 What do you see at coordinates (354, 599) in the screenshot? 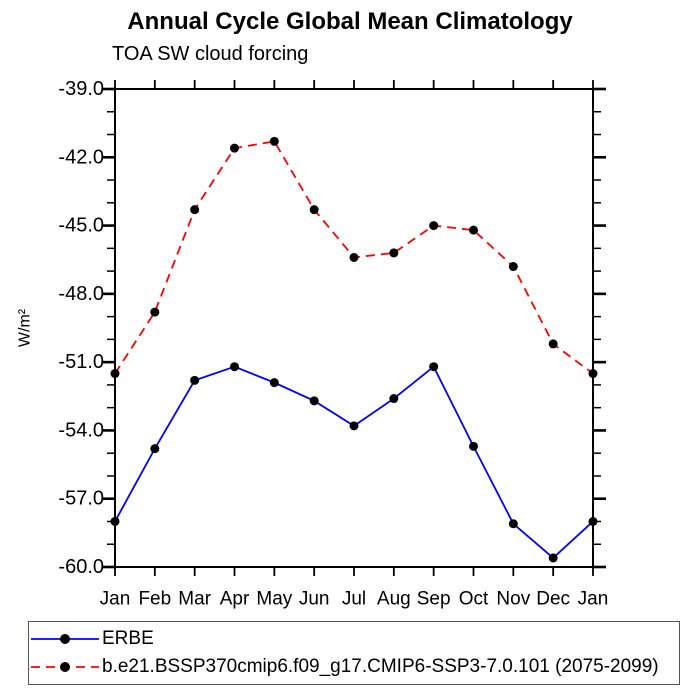
I see `x-tick-label: Jul` at bounding box center [354, 599].